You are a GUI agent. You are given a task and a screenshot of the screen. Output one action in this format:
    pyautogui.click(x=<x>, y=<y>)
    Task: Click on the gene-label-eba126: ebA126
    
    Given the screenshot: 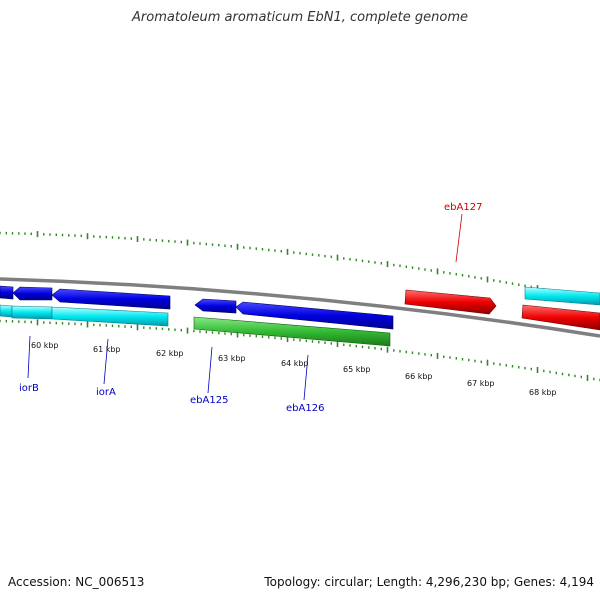 What is the action you would take?
    pyautogui.click(x=305, y=408)
    